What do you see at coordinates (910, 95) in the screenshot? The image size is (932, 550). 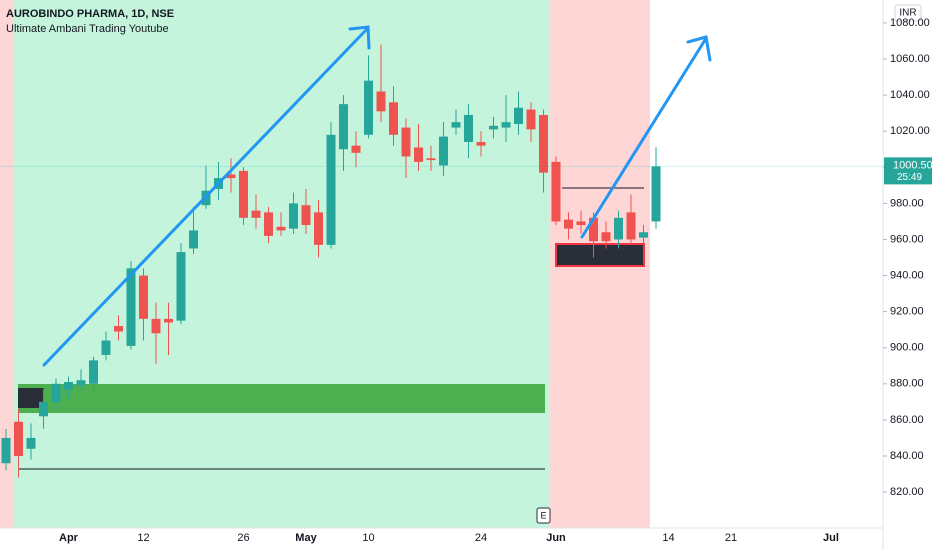 I see `y-tick-label: 1040.00` at bounding box center [910, 95].